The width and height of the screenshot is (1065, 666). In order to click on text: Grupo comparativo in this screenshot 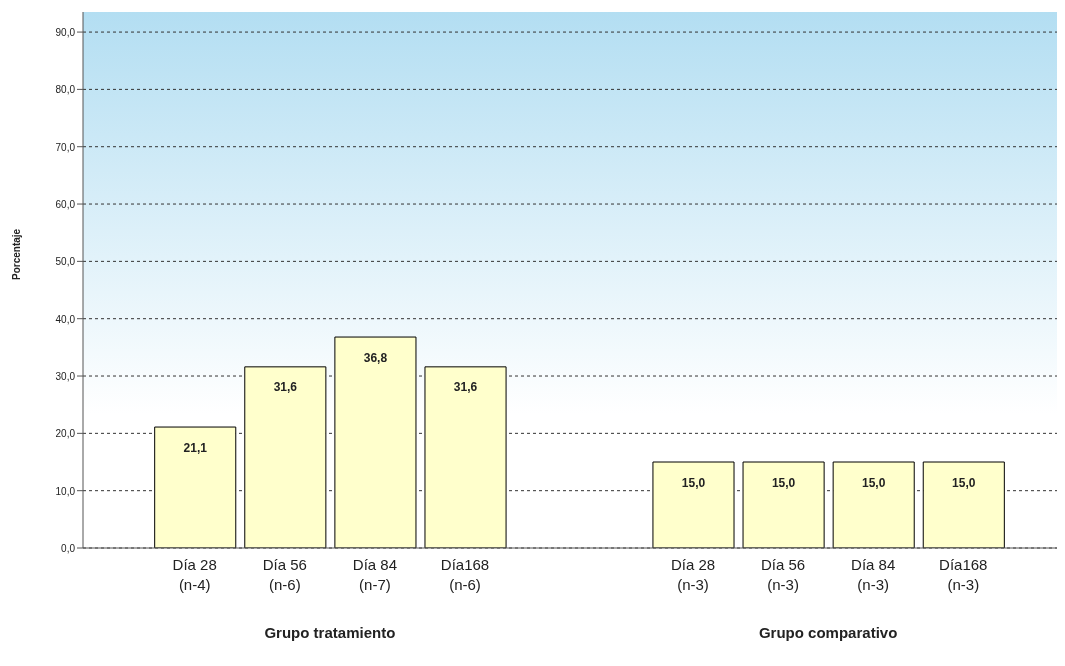, I will do `click(828, 632)`.